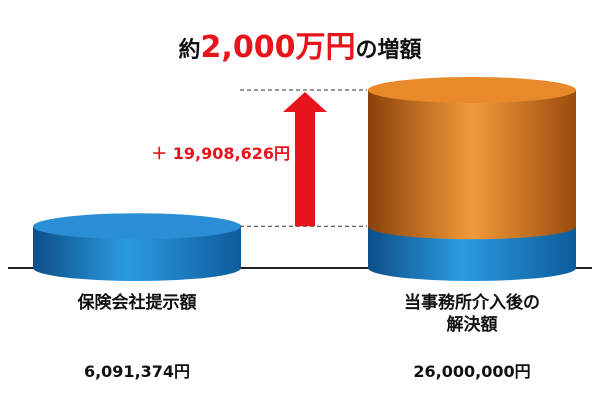 The width and height of the screenshot is (600, 400). I want to click on title-prefix: 約, so click(189, 50).